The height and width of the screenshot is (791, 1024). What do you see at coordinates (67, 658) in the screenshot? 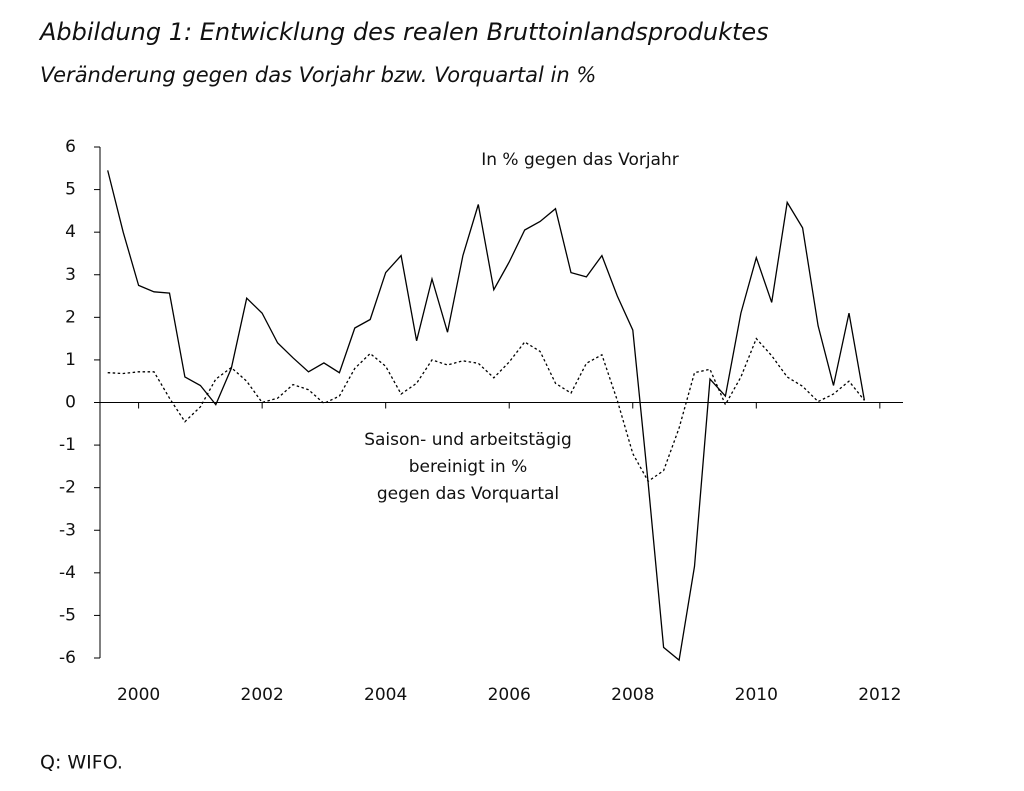
I see `y-tick-label: -6` at bounding box center [67, 658].